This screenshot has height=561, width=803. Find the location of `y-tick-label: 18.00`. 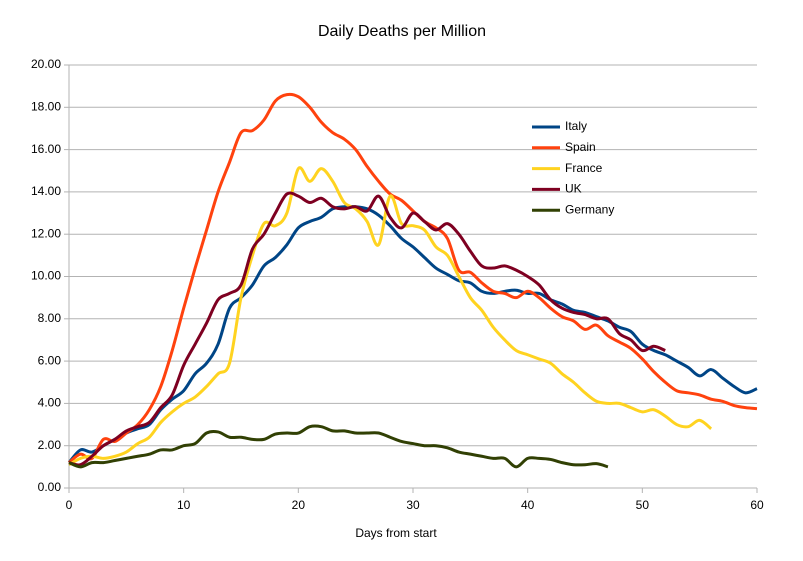

y-tick-label: 18.00 is located at coordinates (46, 106).